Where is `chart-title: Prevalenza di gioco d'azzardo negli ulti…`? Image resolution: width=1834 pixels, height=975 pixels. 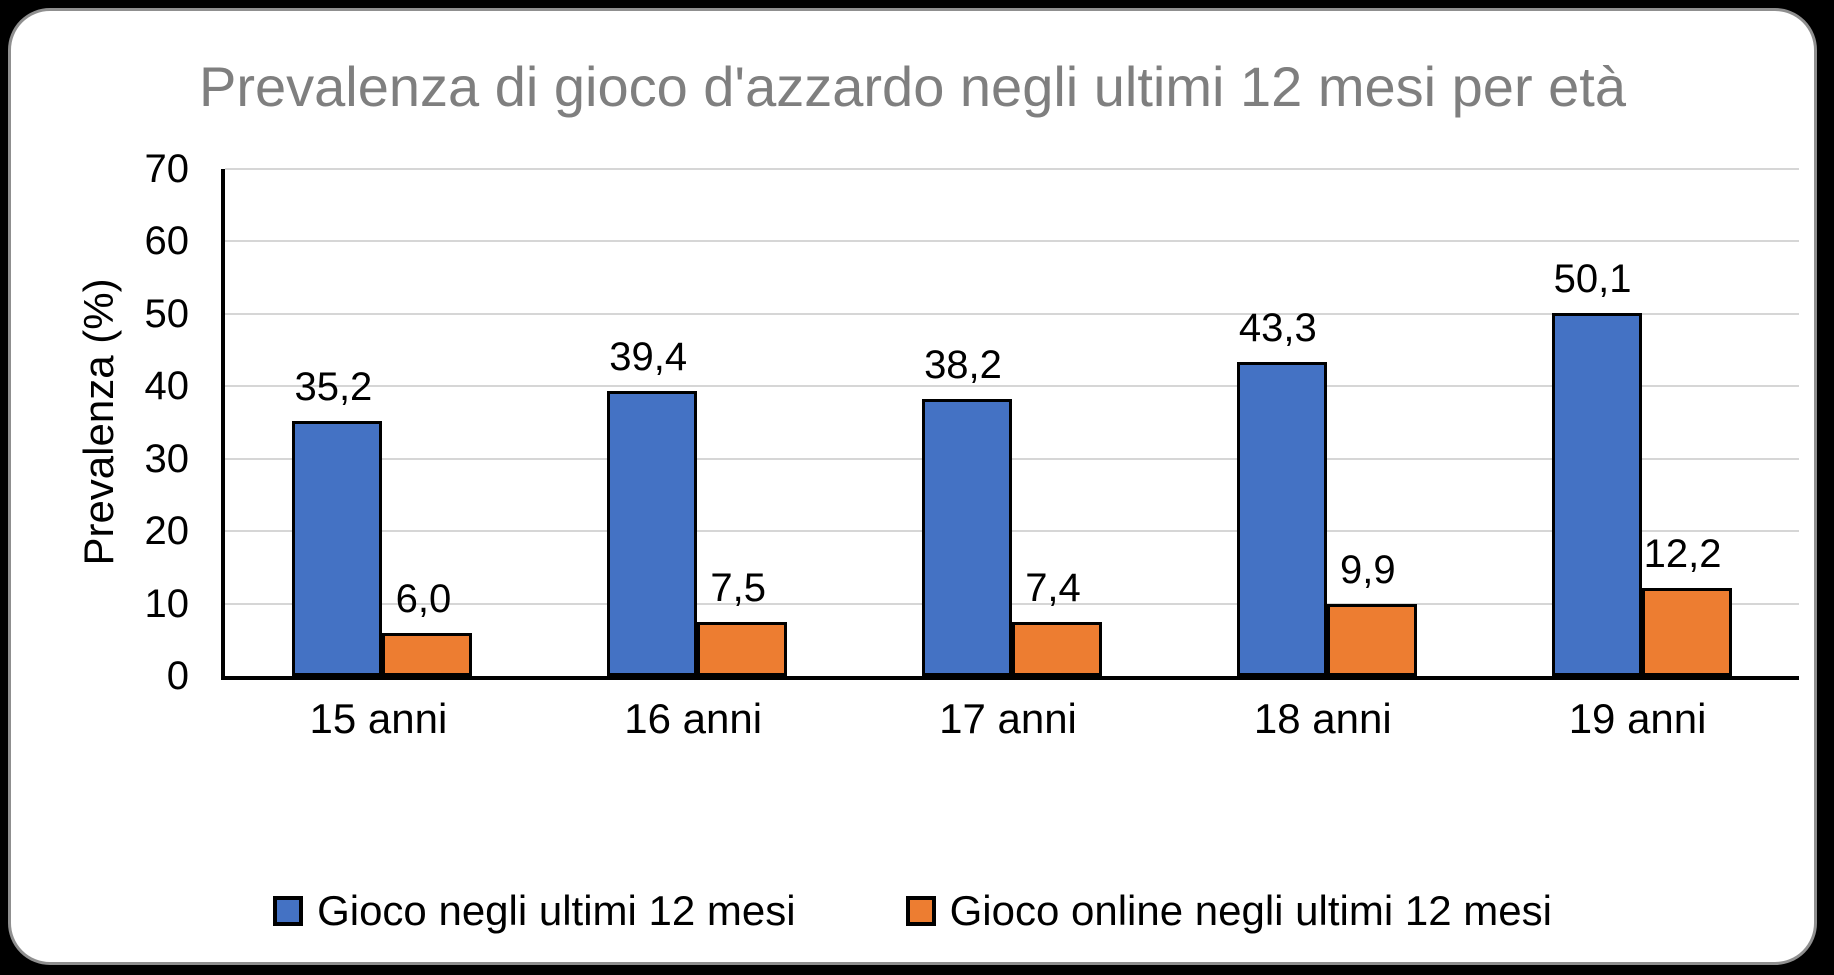 chart-title: Prevalenza di gioco d'azzardo negli ulti… is located at coordinates (912, 86).